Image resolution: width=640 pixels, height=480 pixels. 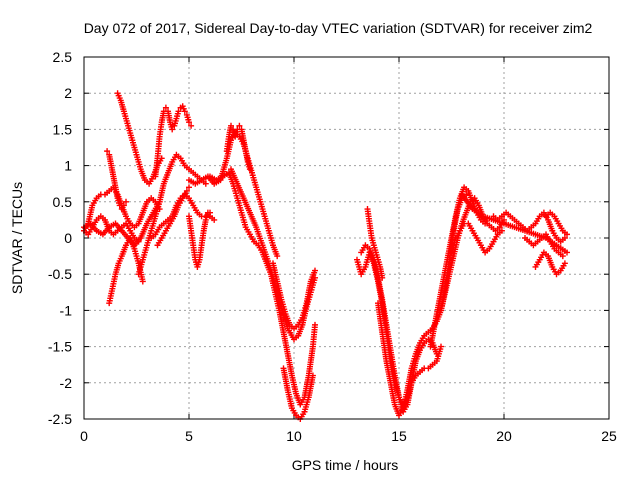 I want to click on x-tick-label: 25, so click(x=609, y=436).